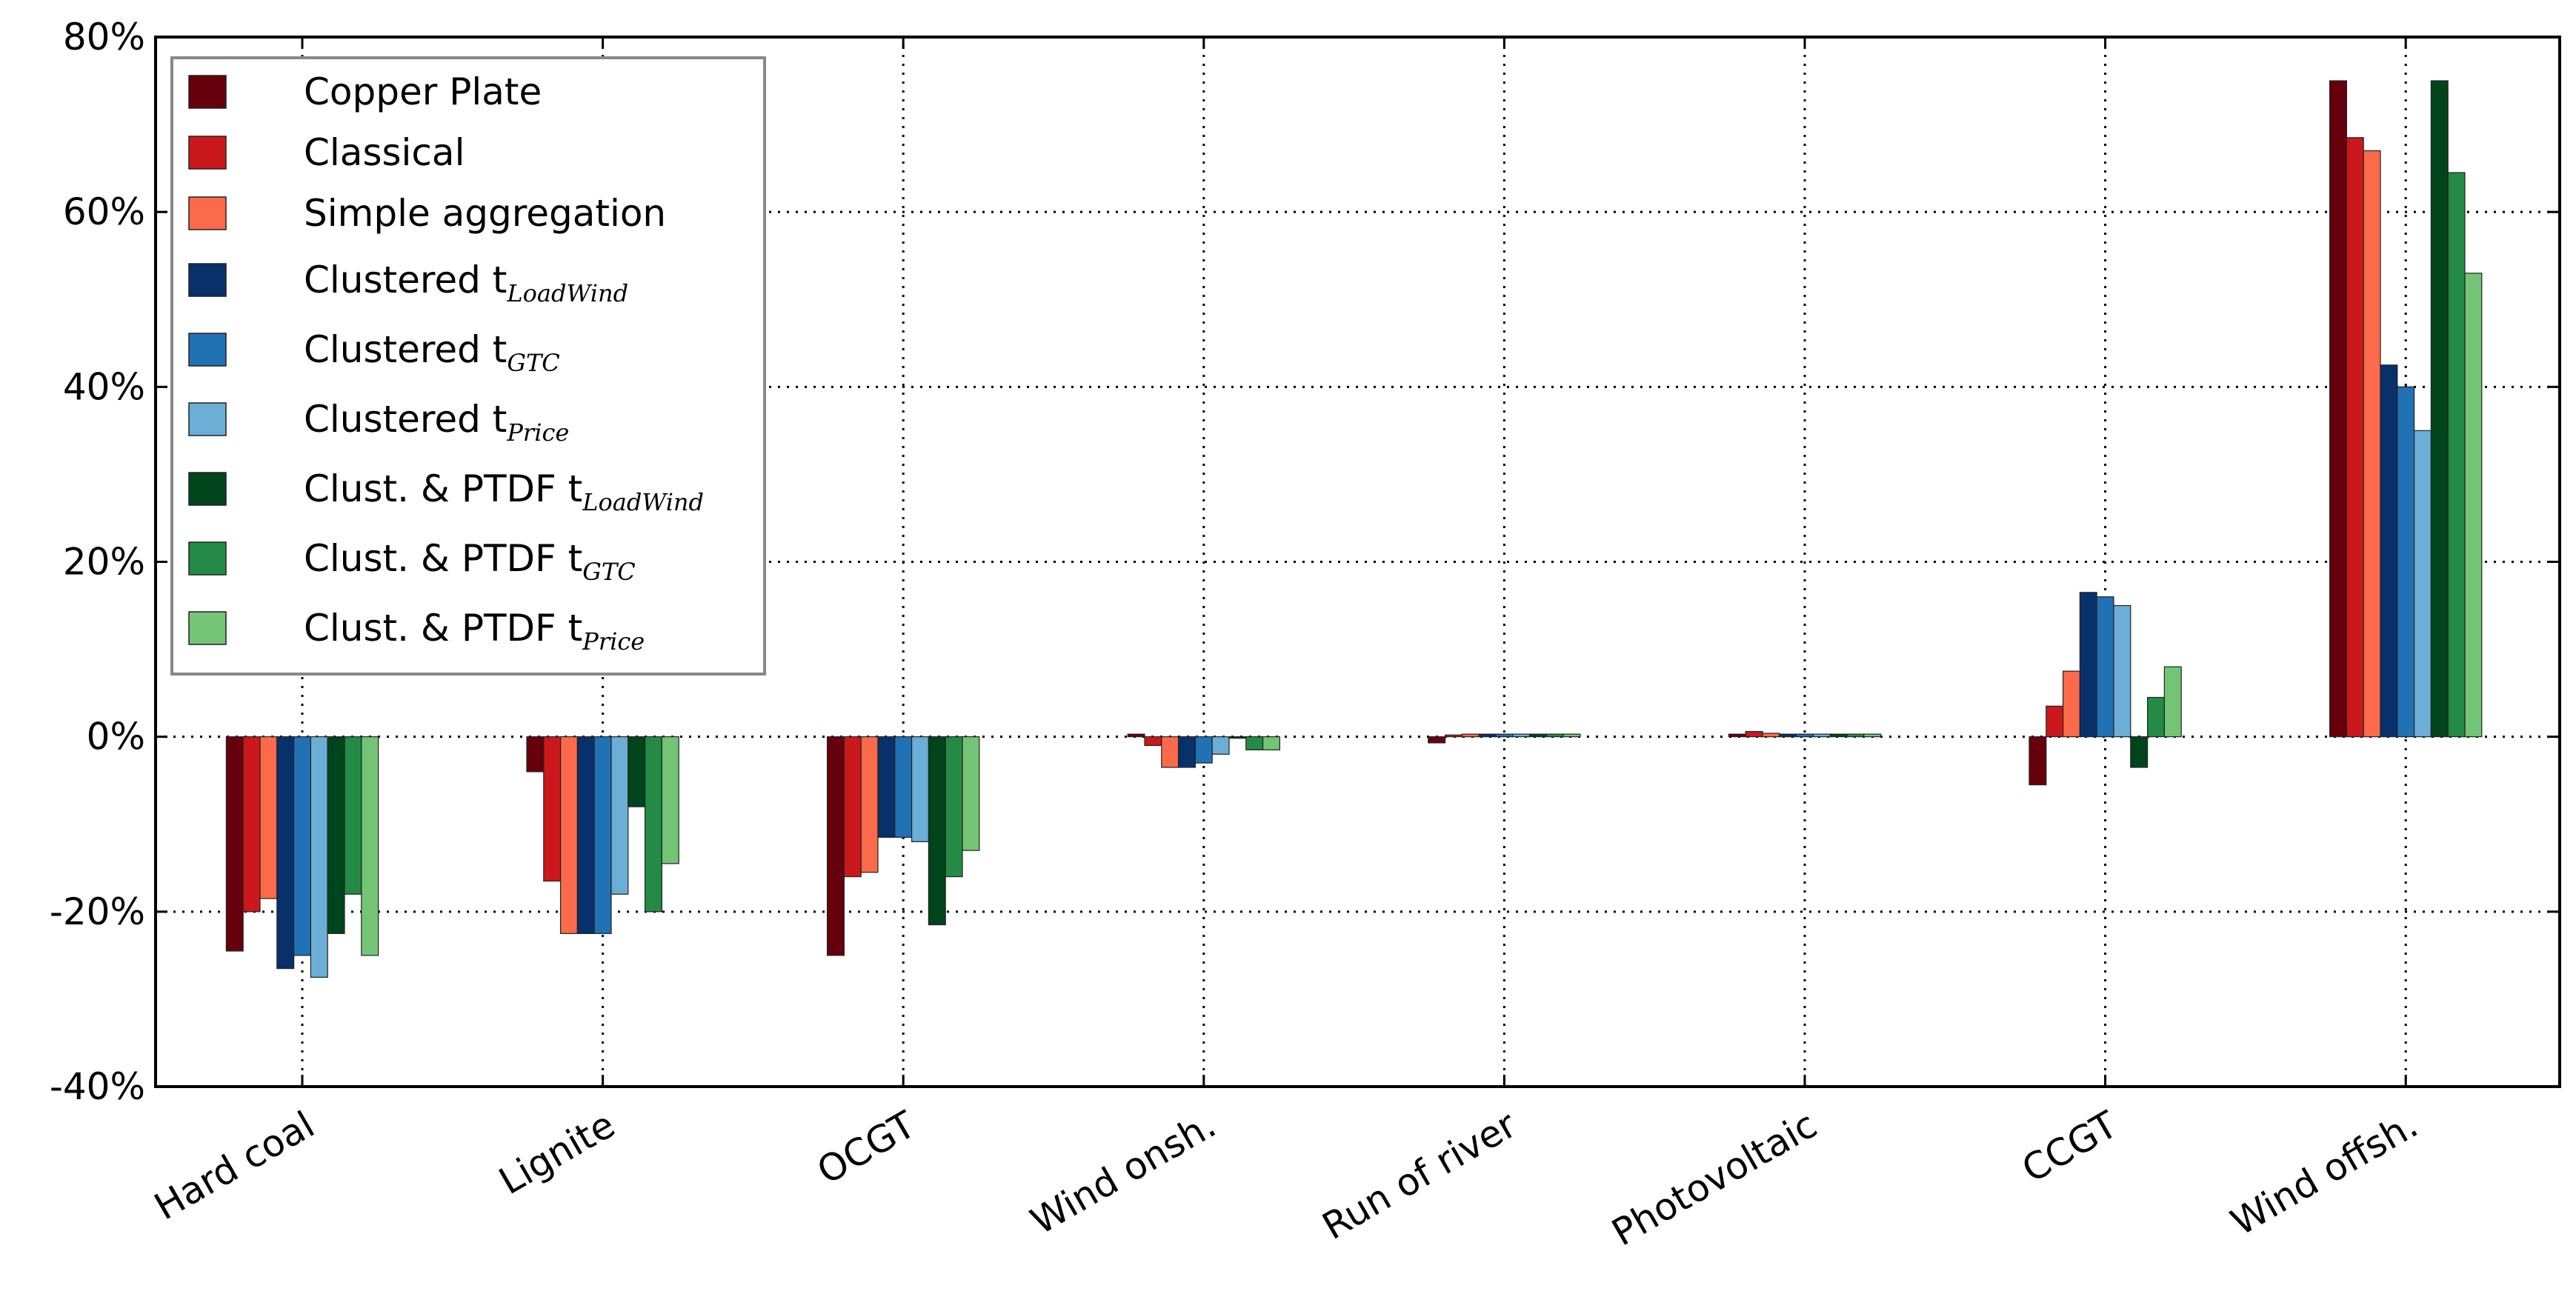 This screenshot has height=1294, width=2576. Describe the element at coordinates (470, 561) in the screenshot. I see `legend-label: Clust. & PTDF tGTC` at that location.